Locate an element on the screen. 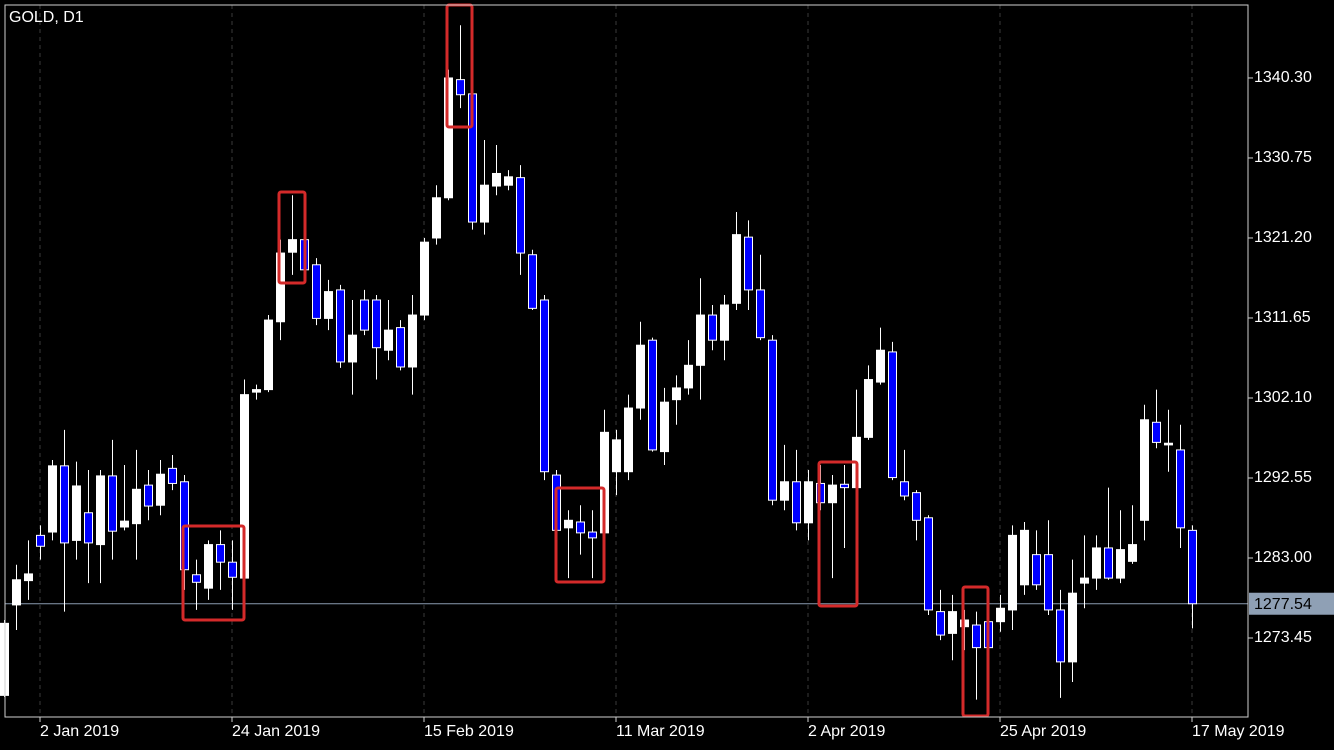 The width and height of the screenshot is (1334, 750). chart-title: GOLD, D1 is located at coordinates (46, 17).